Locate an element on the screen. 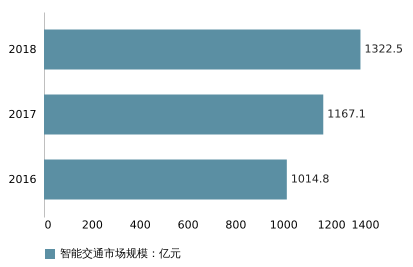 Image resolution: width=413 pixels, height=267 pixels. x-tick-label: 400 is located at coordinates (140, 225).